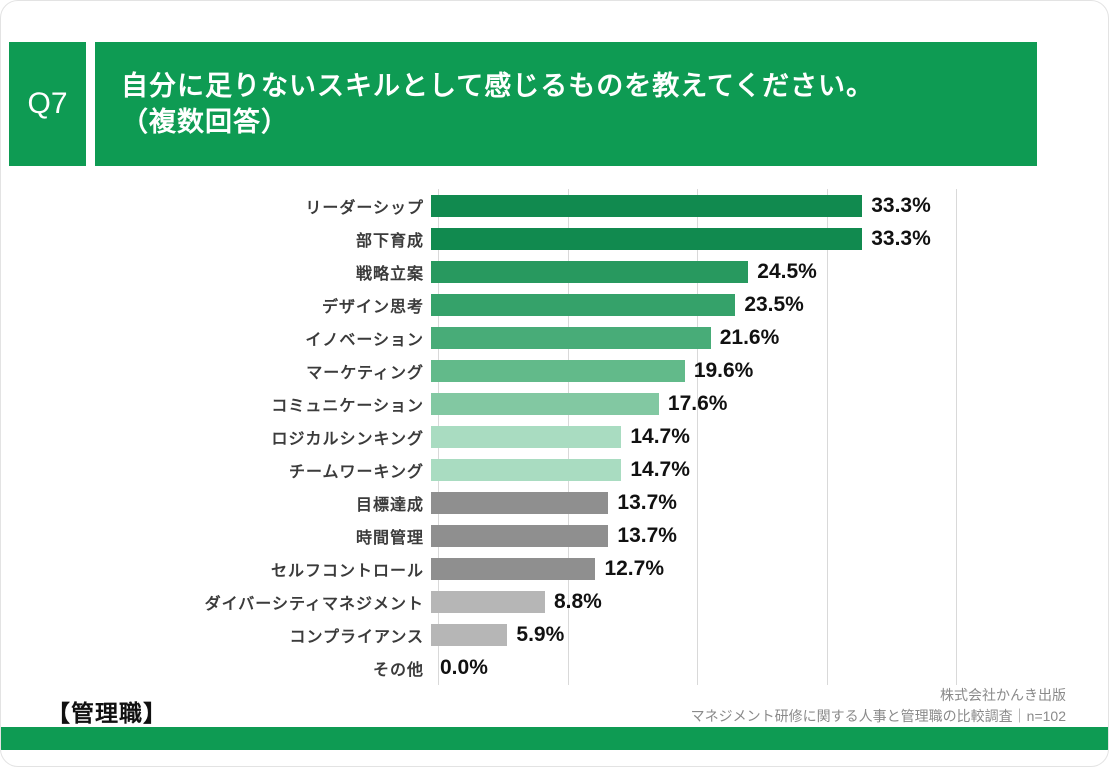 The width and height of the screenshot is (1109, 767). What do you see at coordinates (878, 706) in the screenshot?
I see `source-attribution: 株式会社かんき出版 マネジメント研修に関する人事と管理職の比較調査｜n=102` at bounding box center [878, 706].